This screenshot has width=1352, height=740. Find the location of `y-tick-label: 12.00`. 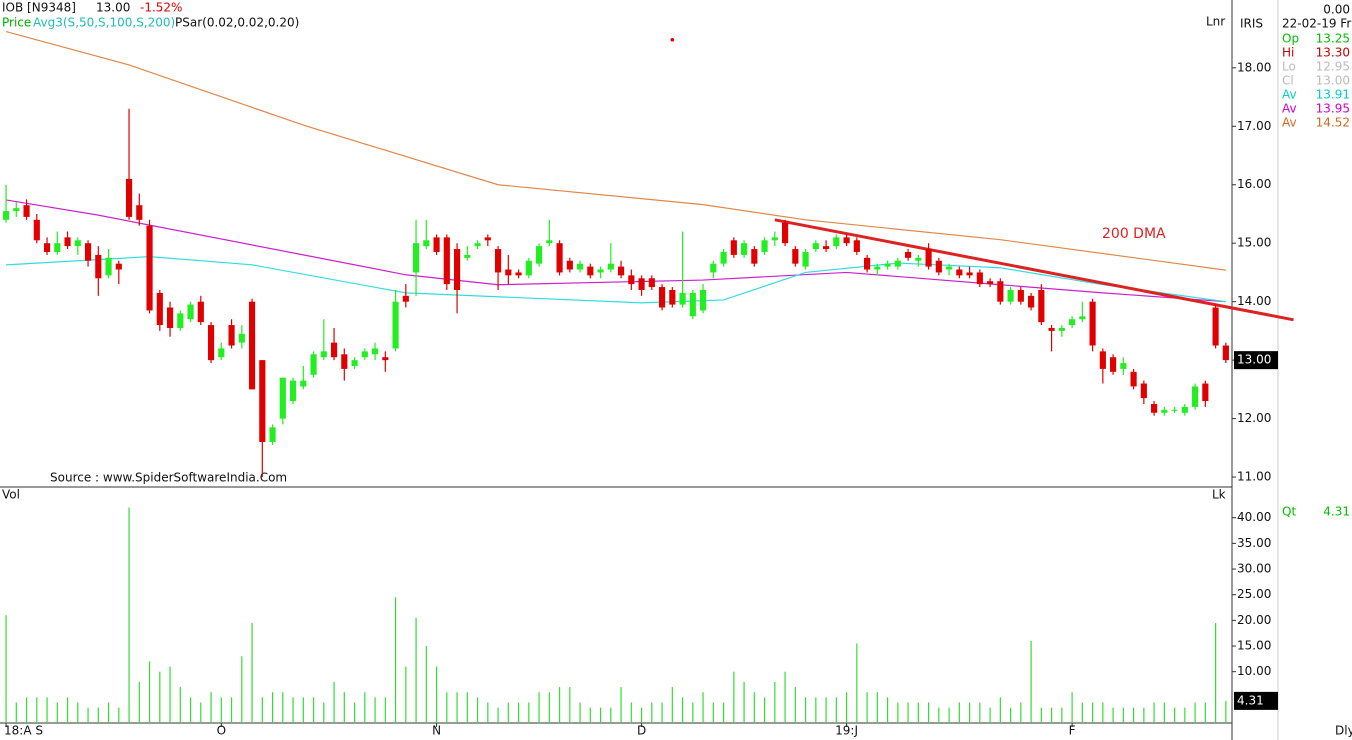

y-tick-label: 12.00 is located at coordinates (1254, 418).